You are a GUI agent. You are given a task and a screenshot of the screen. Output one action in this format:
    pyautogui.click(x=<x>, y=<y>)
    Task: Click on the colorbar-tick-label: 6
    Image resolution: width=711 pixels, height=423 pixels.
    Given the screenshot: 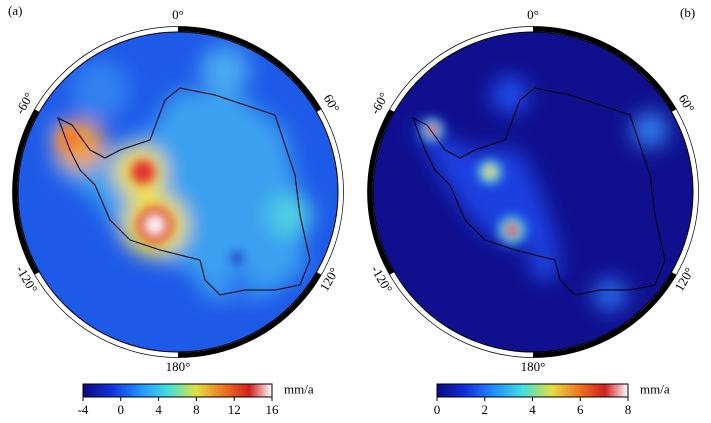 What is the action you would take?
    pyautogui.click(x=580, y=409)
    